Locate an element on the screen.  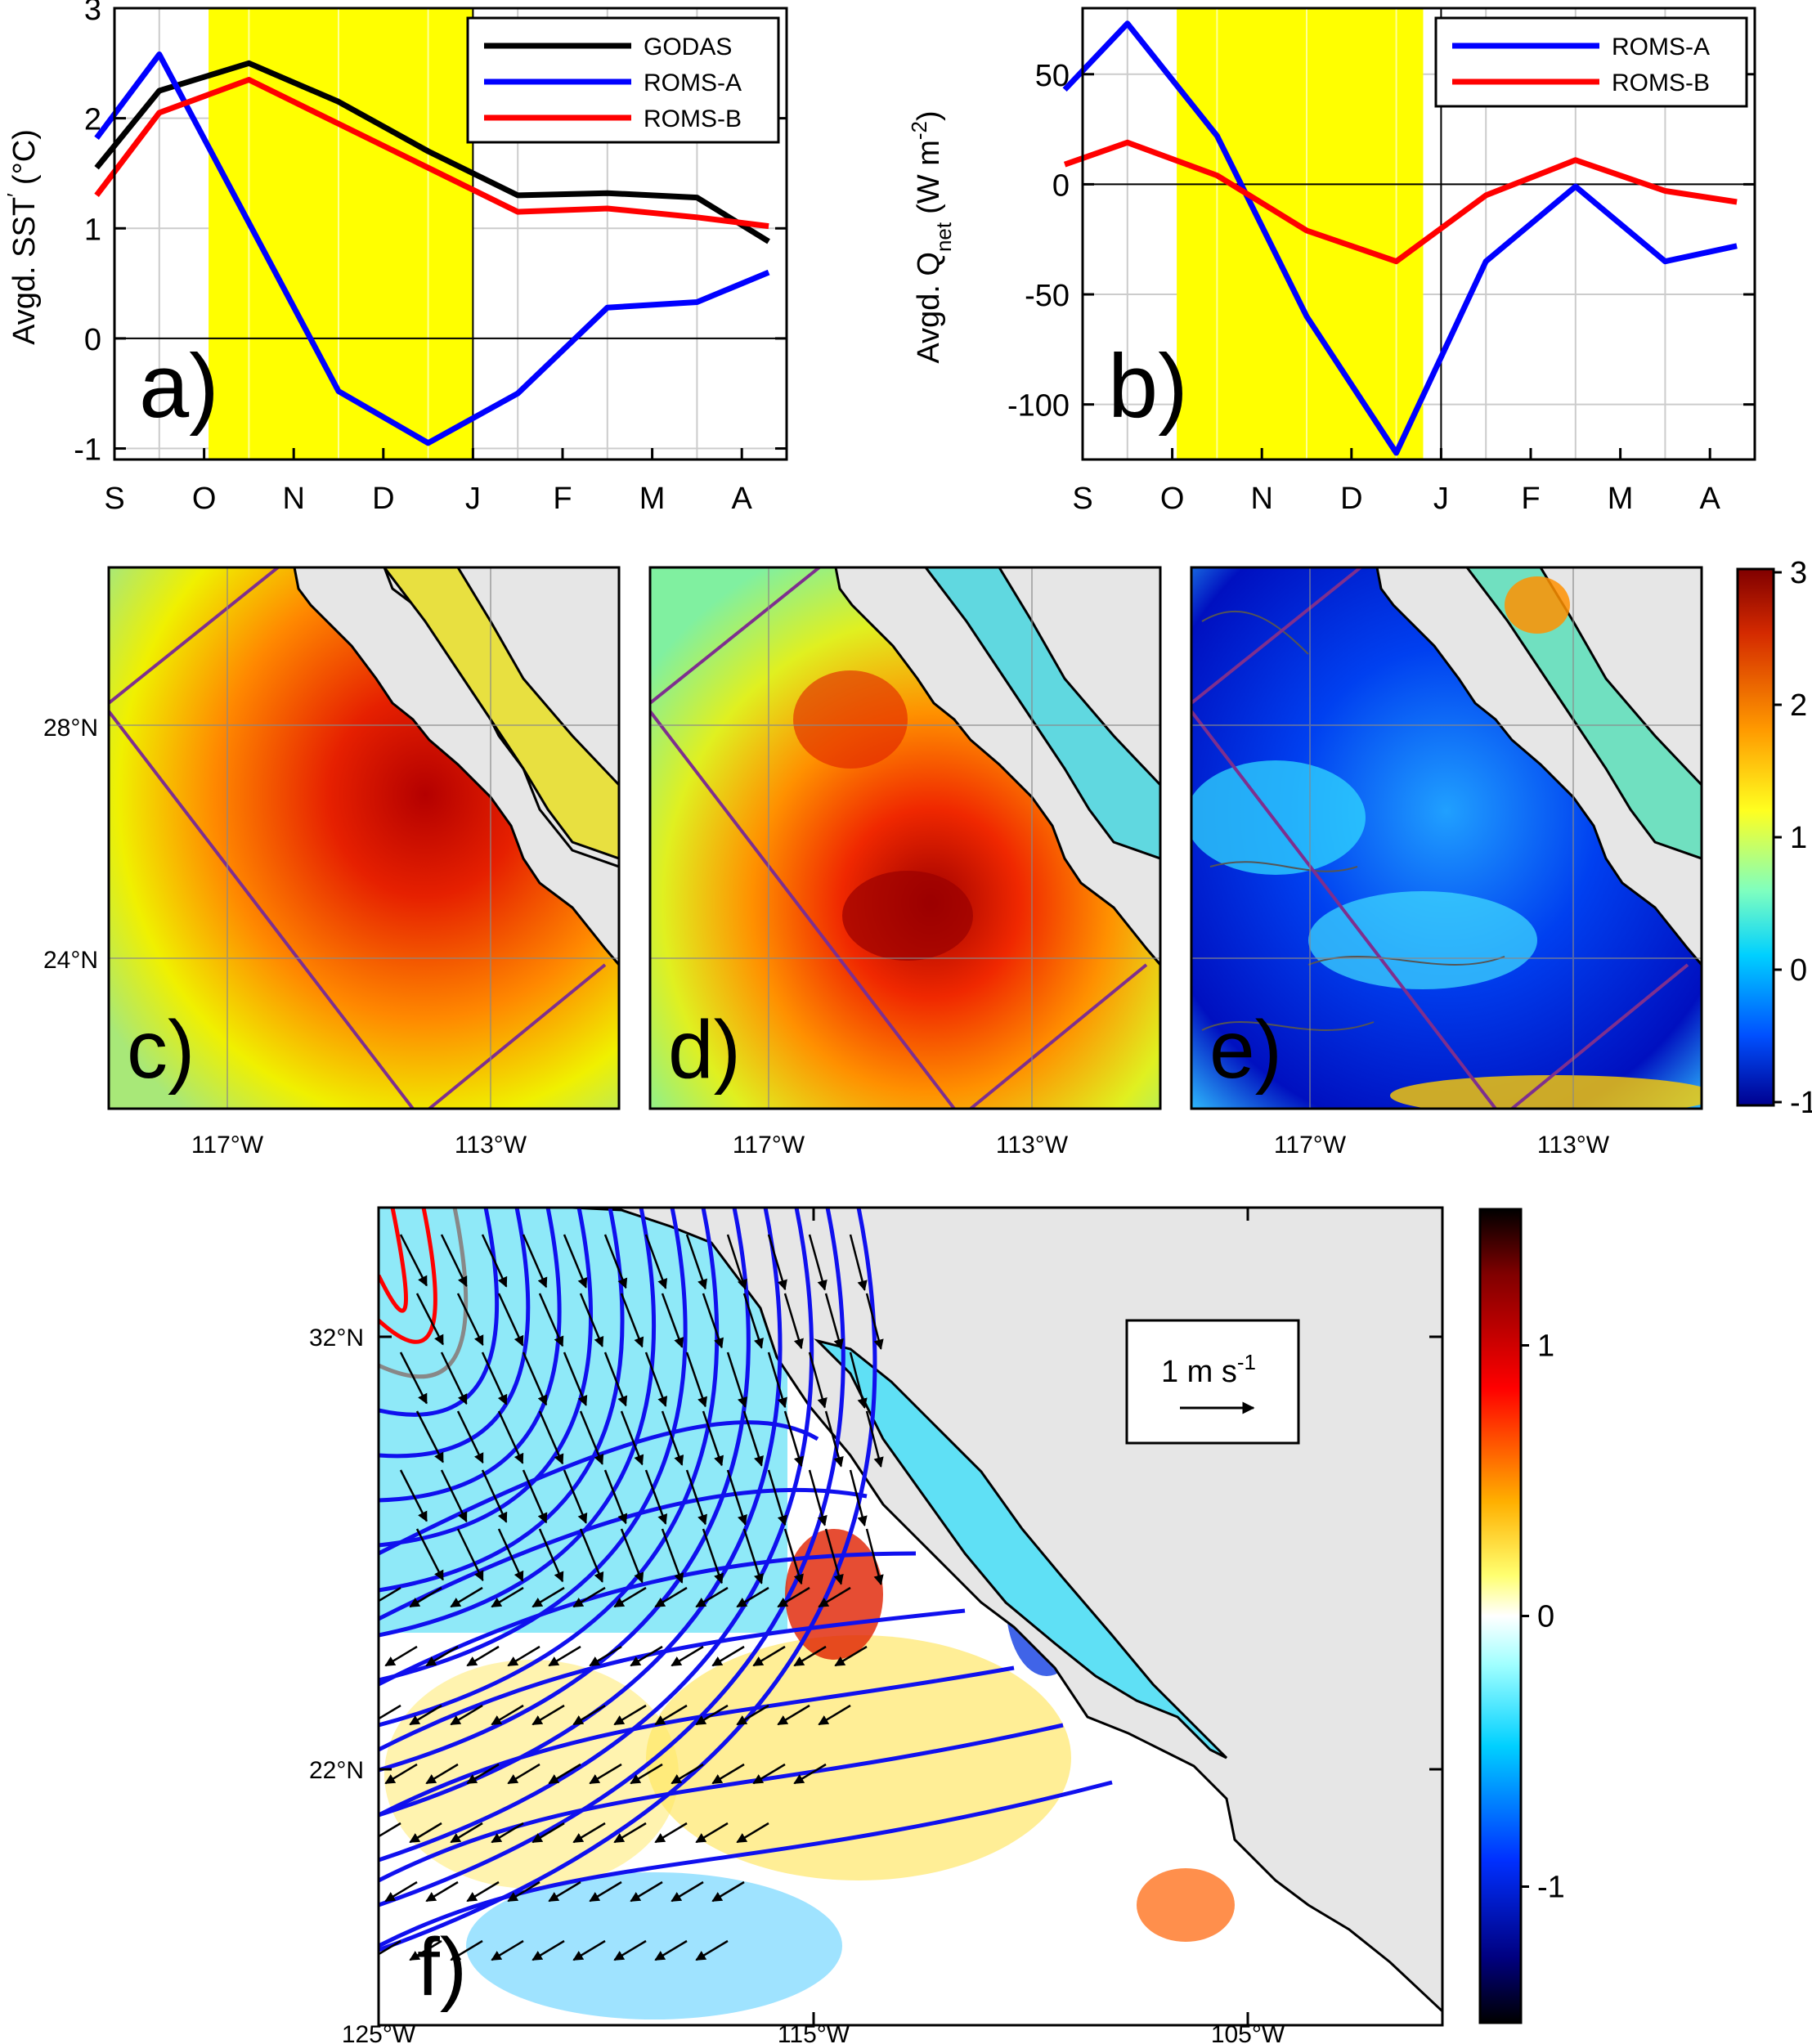
panel-b-ytick-label-3: 50 is located at coordinates (1052, 76).